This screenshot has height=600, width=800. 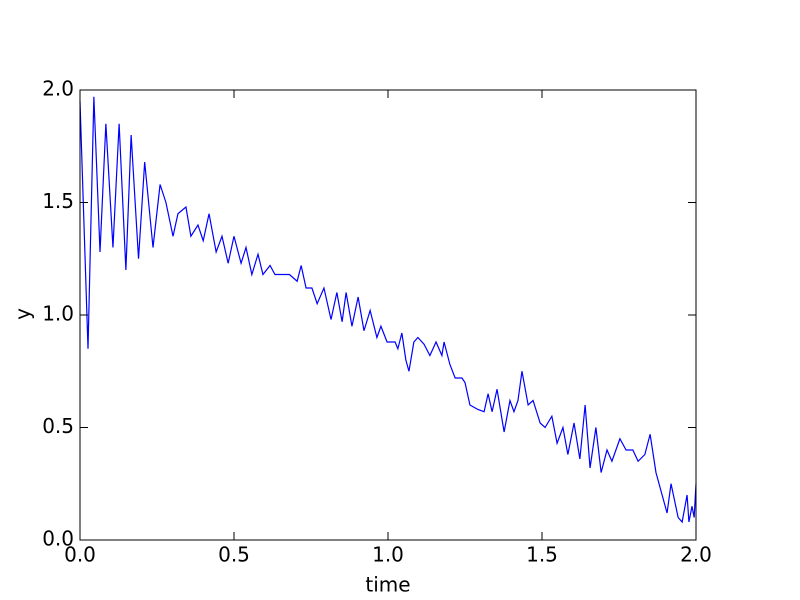 I want to click on y-tick-label: 0.5, so click(x=58, y=426).